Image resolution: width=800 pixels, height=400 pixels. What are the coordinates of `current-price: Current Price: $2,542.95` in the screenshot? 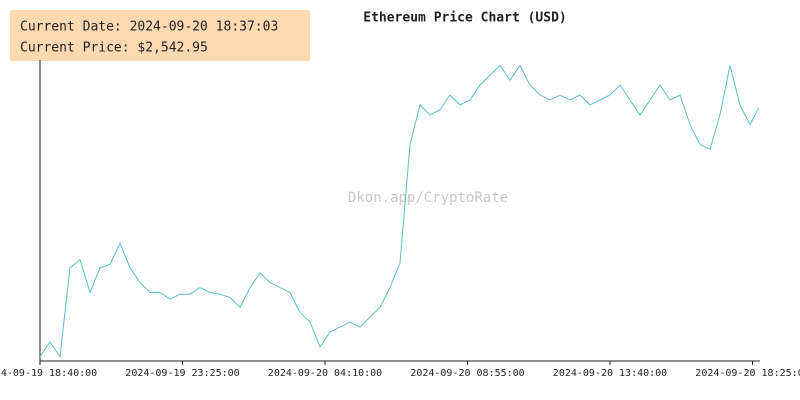 It's located at (114, 48).